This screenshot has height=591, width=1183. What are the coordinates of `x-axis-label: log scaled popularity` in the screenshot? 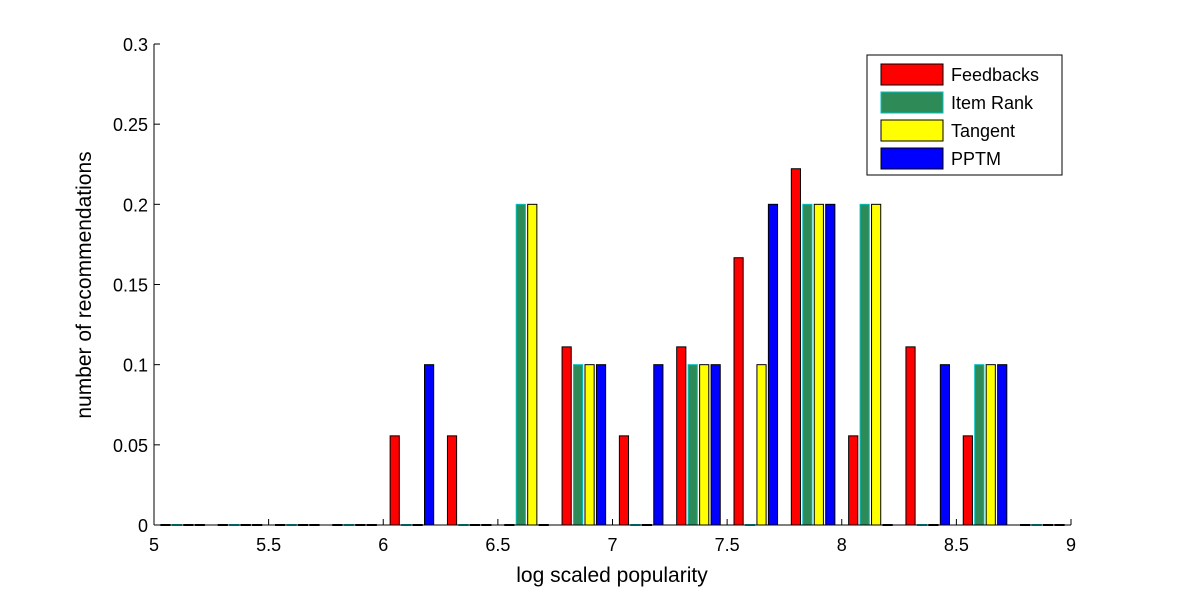 It's located at (612, 575).